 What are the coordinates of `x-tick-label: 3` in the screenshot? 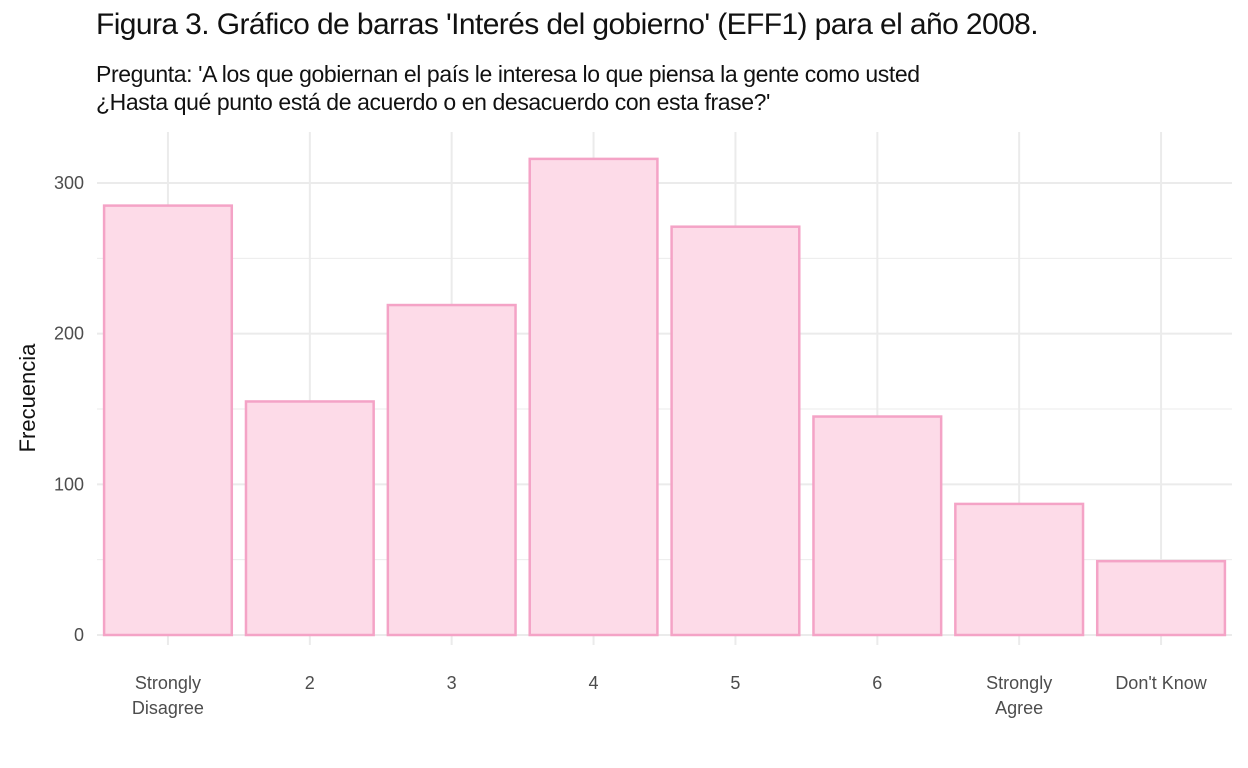 It's located at (452, 683).